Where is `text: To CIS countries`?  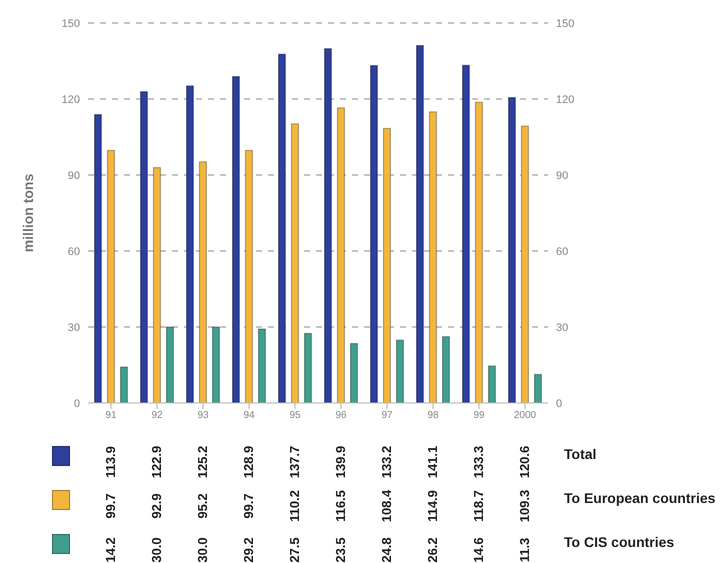
text: To CIS countries is located at coordinates (619, 542).